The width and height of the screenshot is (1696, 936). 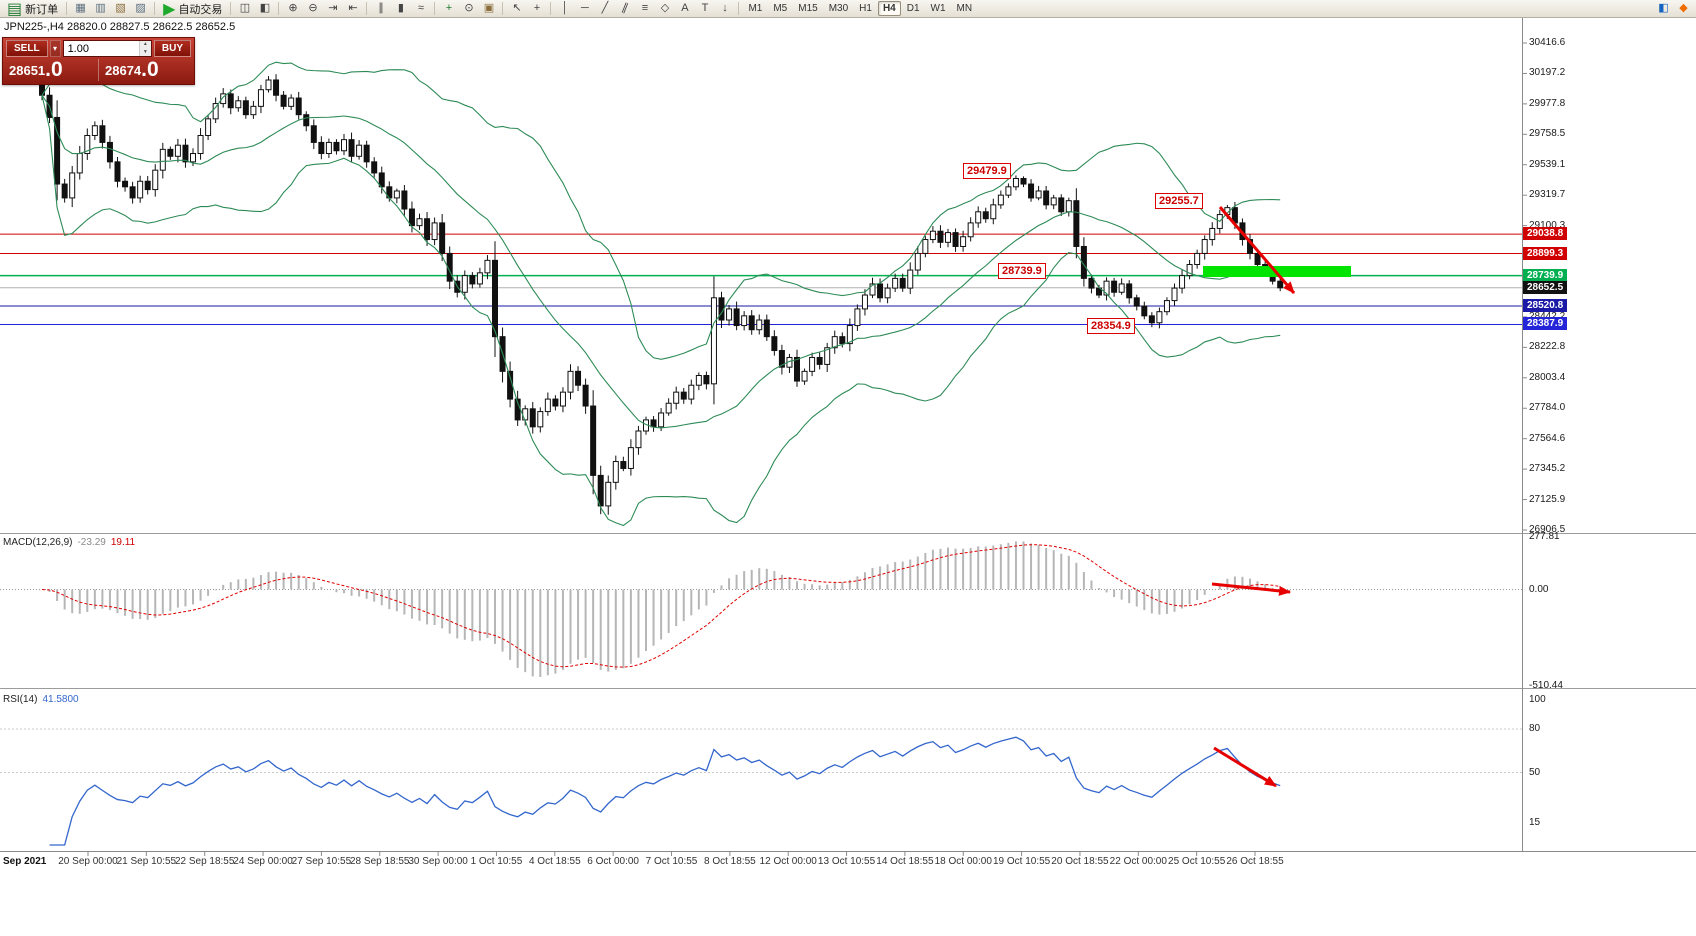 What do you see at coordinates (69, 542) in the screenshot?
I see `macd-indicator-label: MACD(12,26,9) -23.29 19.11` at bounding box center [69, 542].